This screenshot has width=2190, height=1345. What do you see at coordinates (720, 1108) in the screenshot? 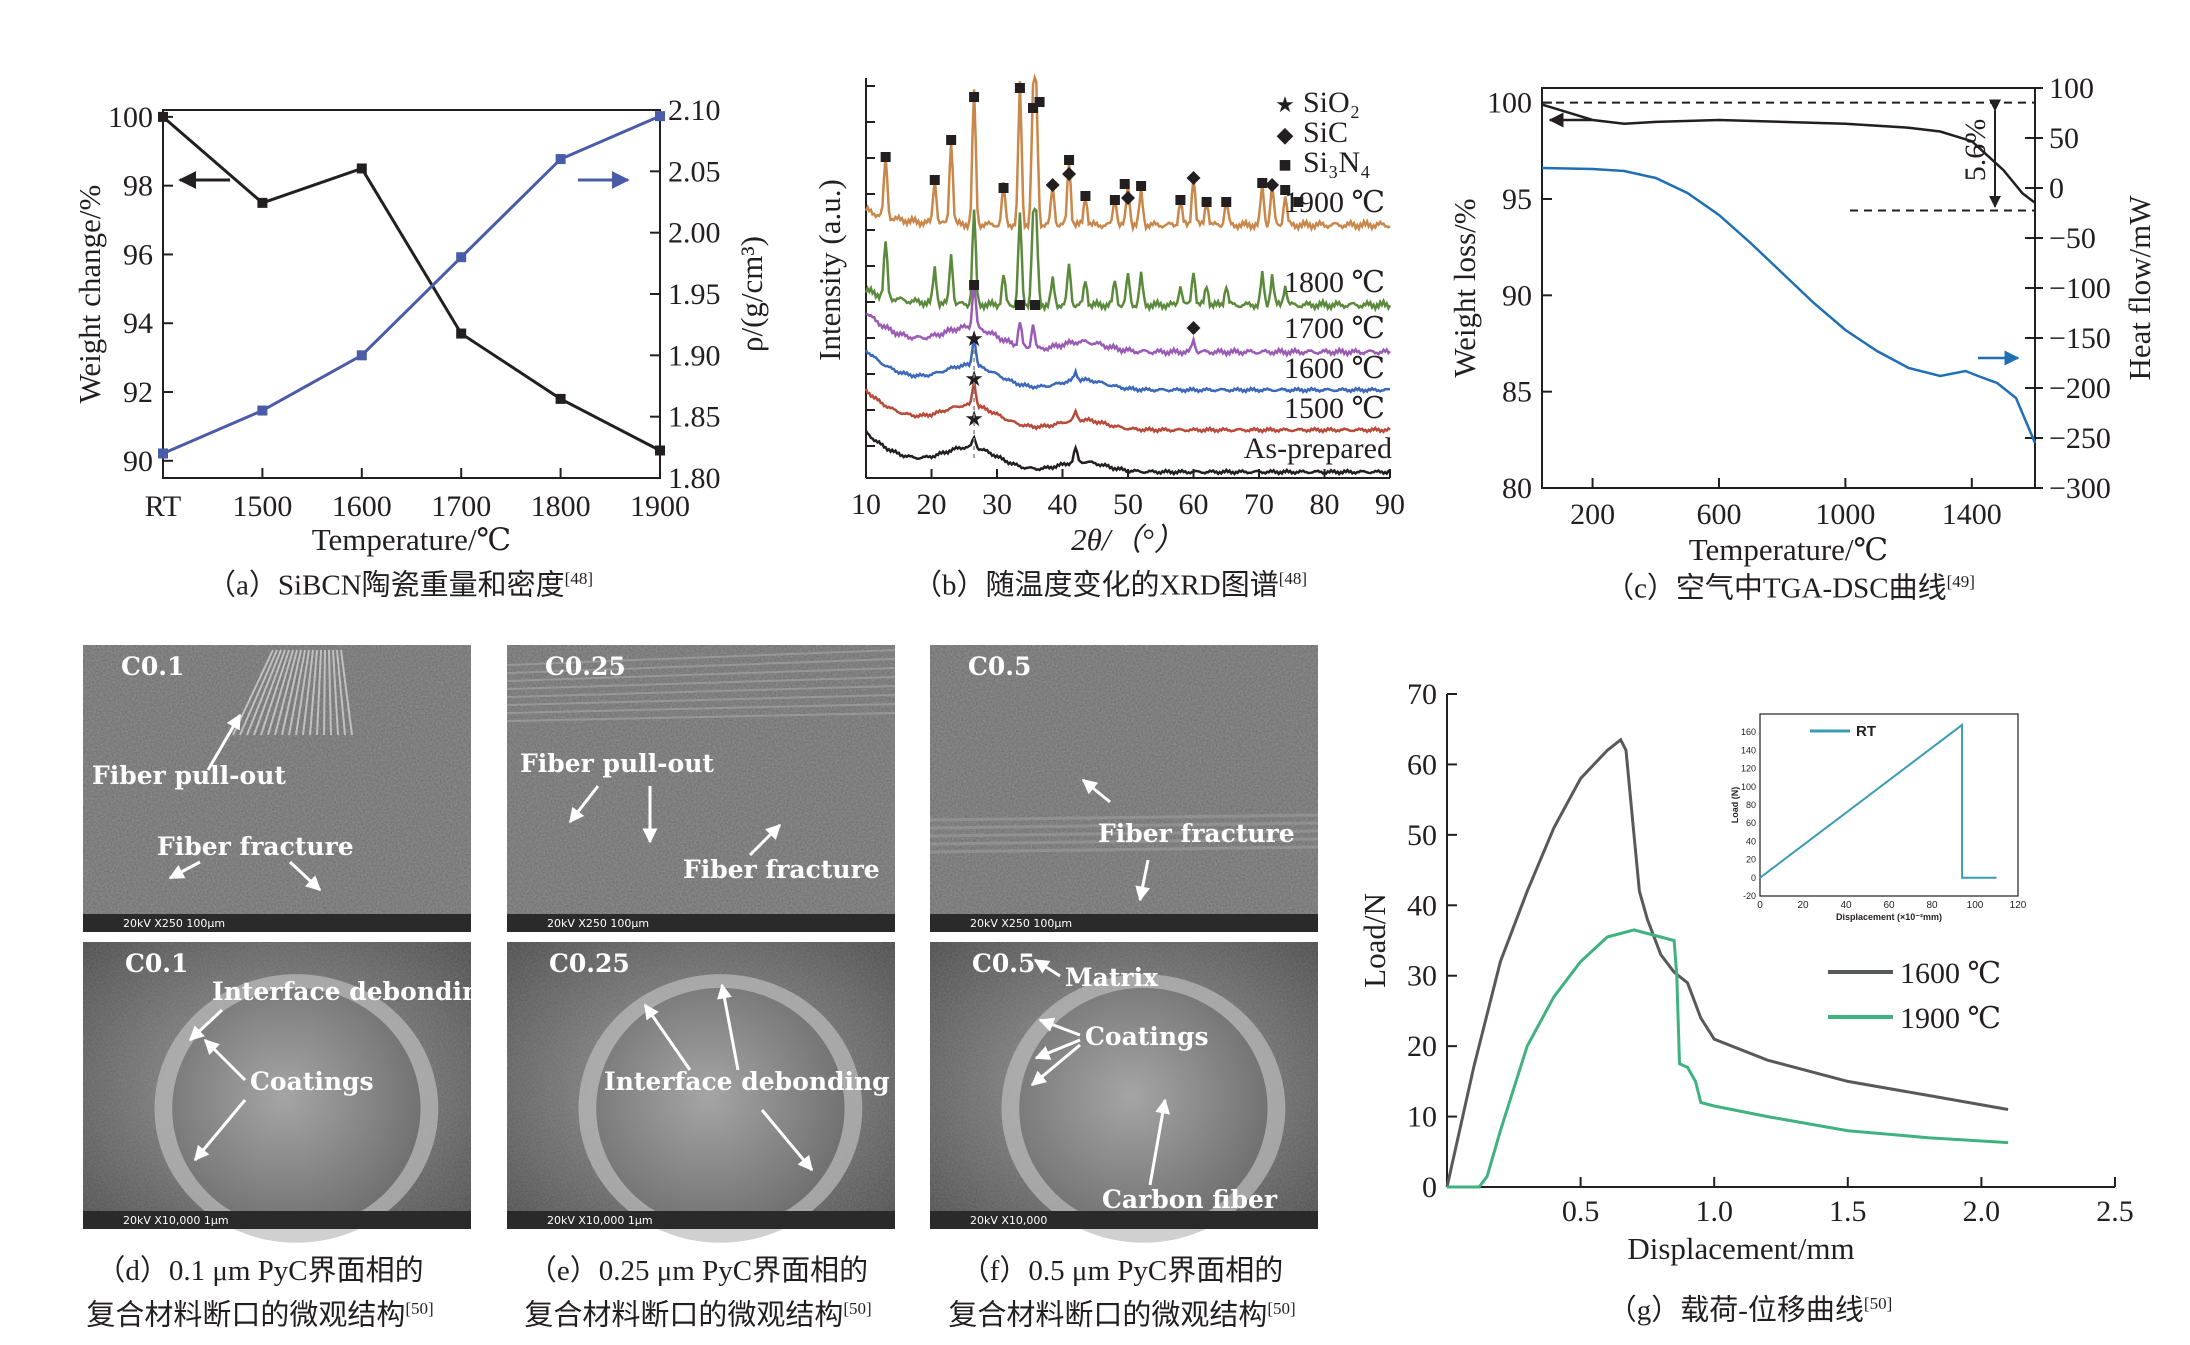
I see `carbon-fiber-cross-section` at bounding box center [720, 1108].